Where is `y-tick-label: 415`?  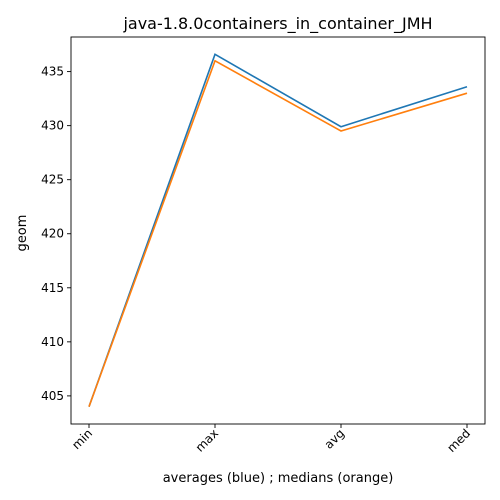 y-tick-label: 415 is located at coordinates (52, 288).